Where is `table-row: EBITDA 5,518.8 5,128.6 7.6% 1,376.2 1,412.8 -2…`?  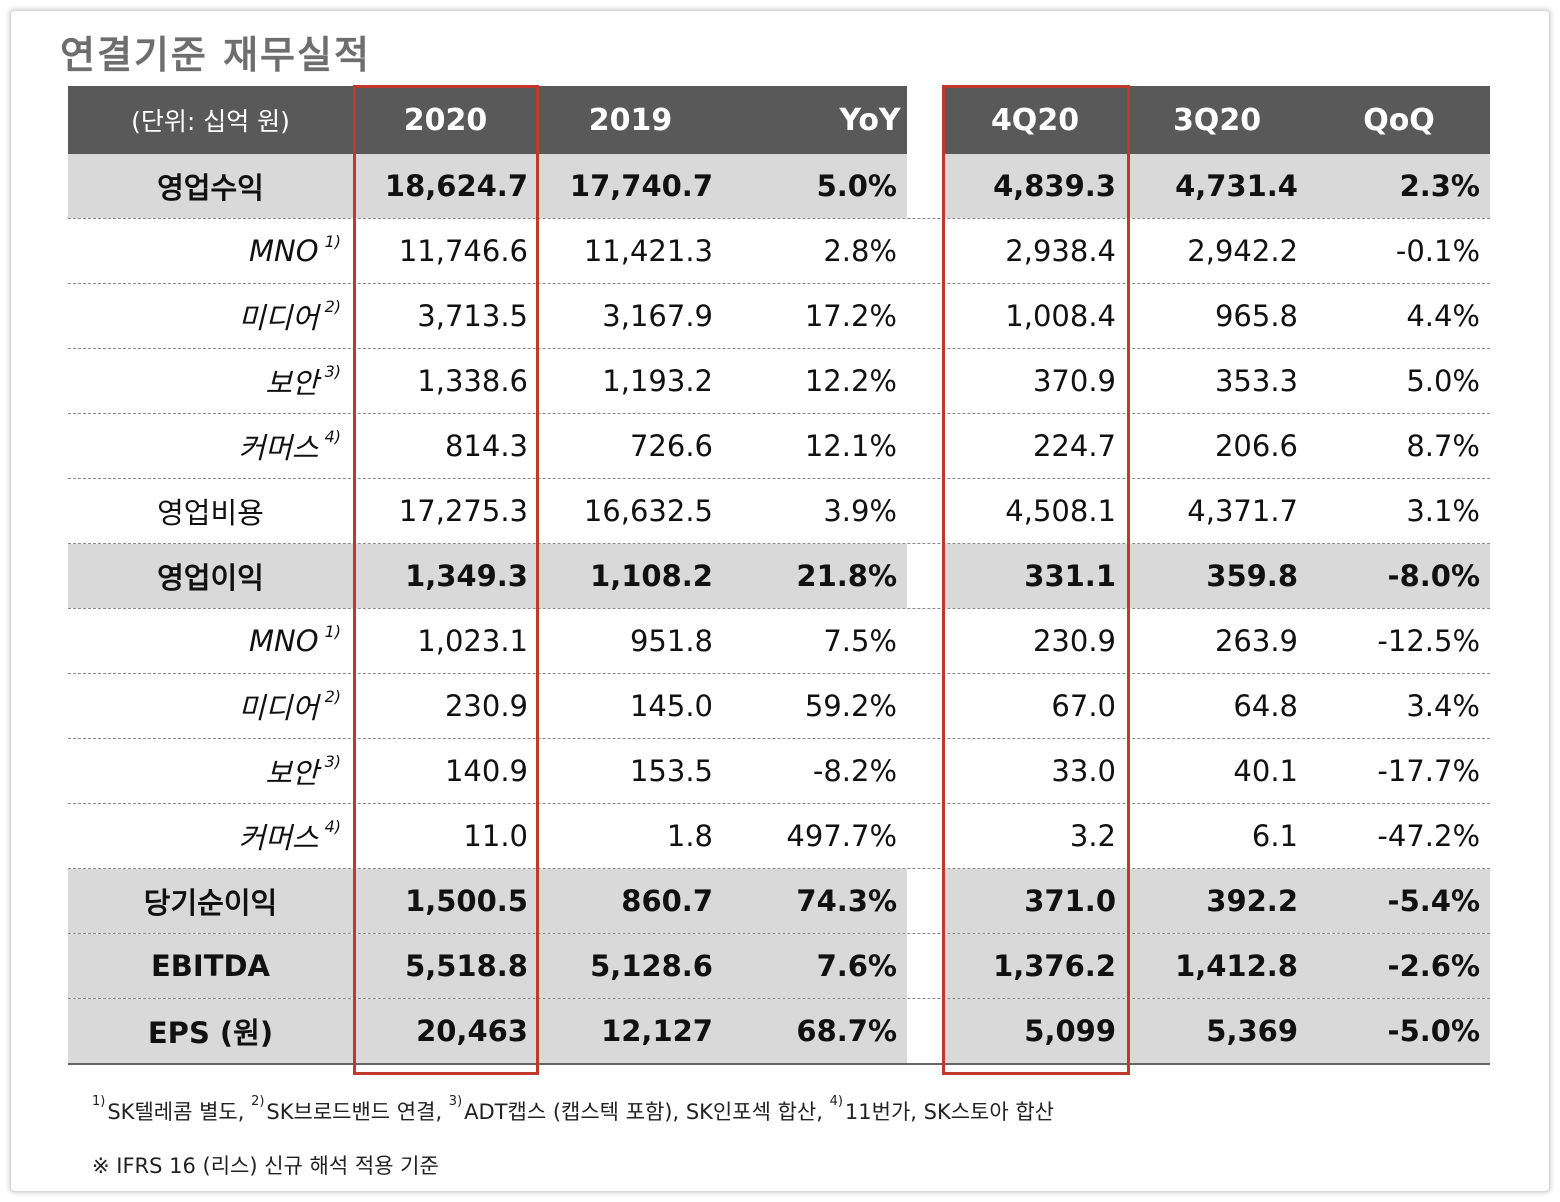 table-row: EBITDA 5,518.8 5,128.6 7.6% 1,376.2 1,412.8 -2… is located at coordinates (779, 966).